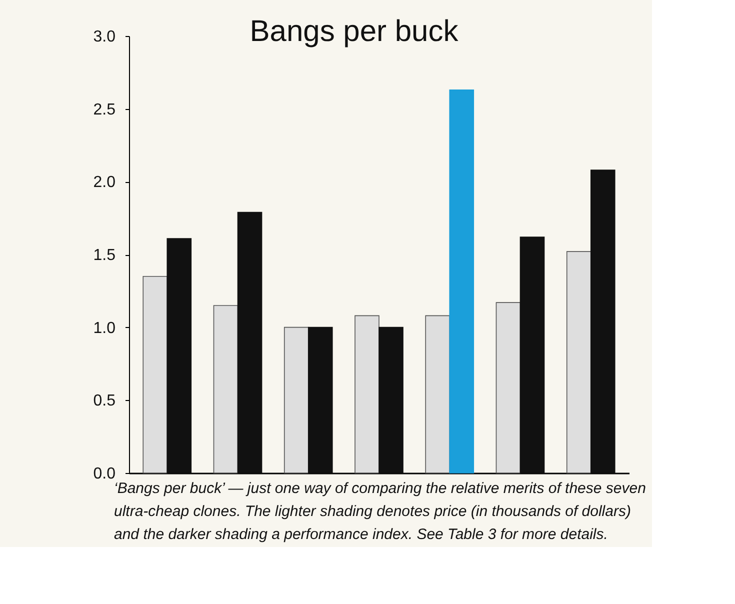 The width and height of the screenshot is (735, 604). What do you see at coordinates (104, 328) in the screenshot?
I see `y-tick-label: 1.0` at bounding box center [104, 328].